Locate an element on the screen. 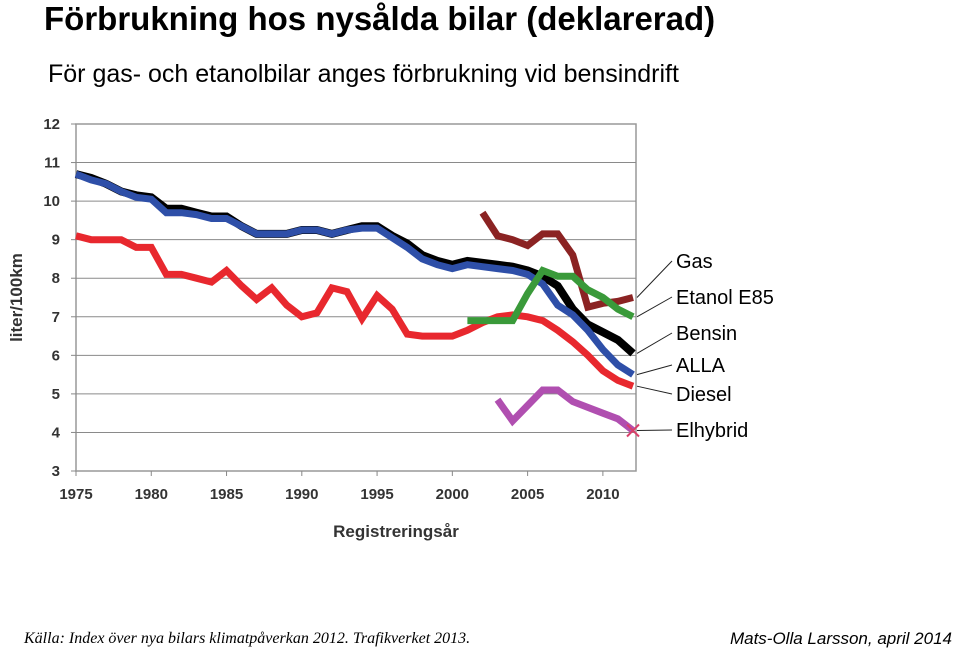  series-line-etanol-e85 is located at coordinates (551, 295).